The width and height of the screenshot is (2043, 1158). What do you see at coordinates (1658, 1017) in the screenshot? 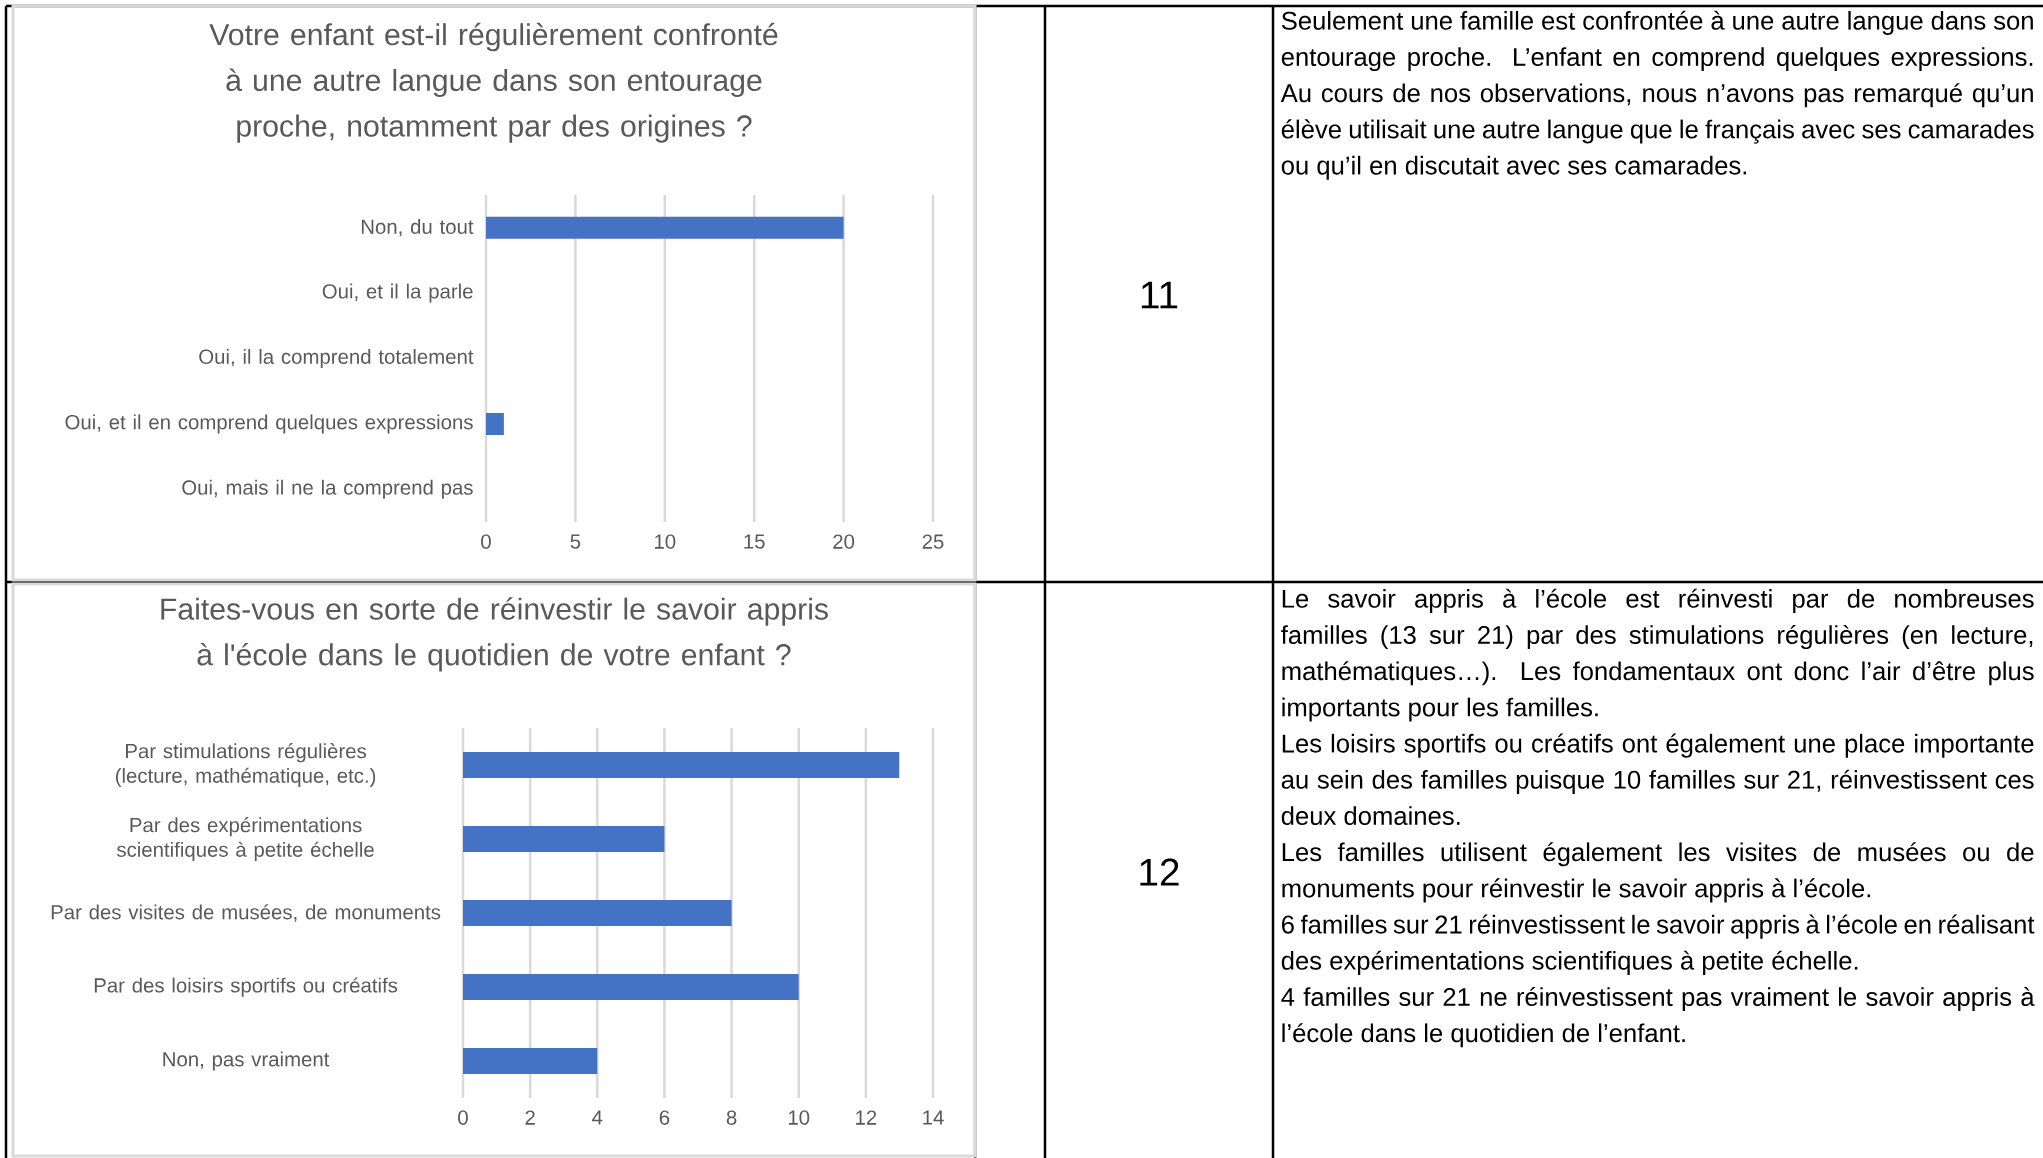
I see `text: 4 familles sur 21 ne réinvestissent pas vraiment le savoir appris à l’école dans le quotidien de l’enfant.` at bounding box center [1658, 1017].